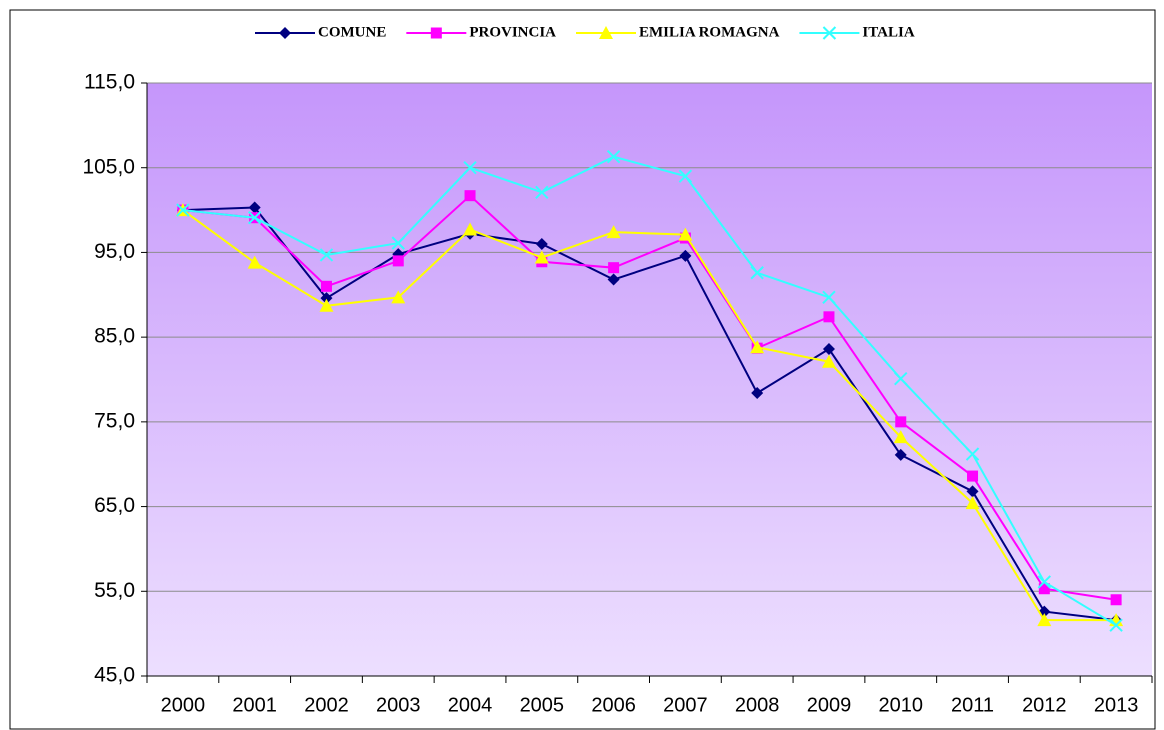  I want to click on y-tick-label: 95,0, so click(114, 251).